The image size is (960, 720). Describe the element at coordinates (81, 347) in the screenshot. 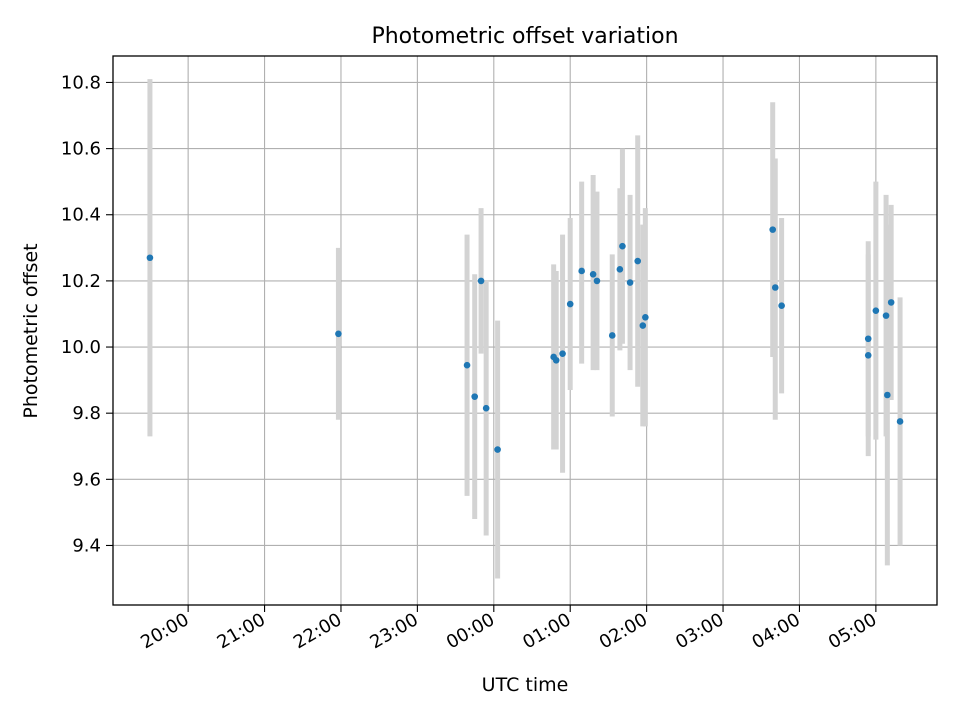

I see `y-tick-label: 10.0` at that location.